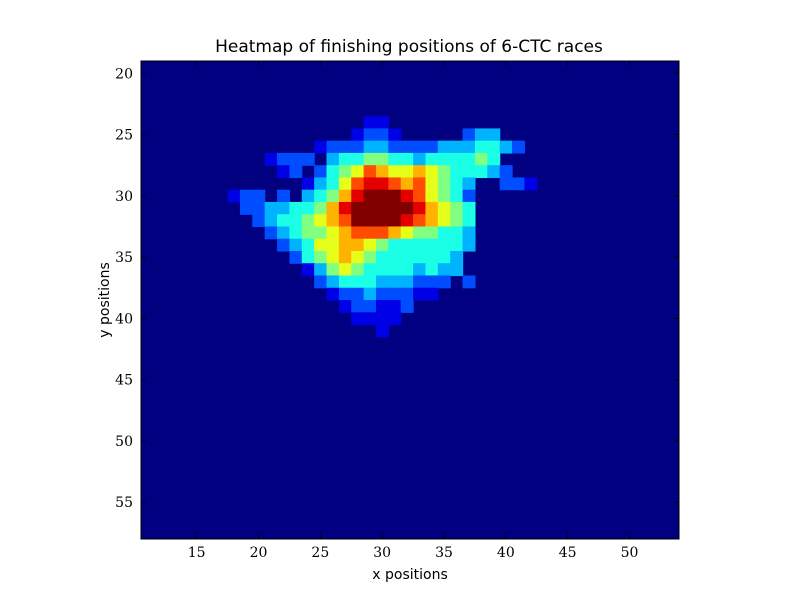 The image size is (800, 600). Describe the element at coordinates (382, 553) in the screenshot. I see `x-tick-label: 30` at that location.